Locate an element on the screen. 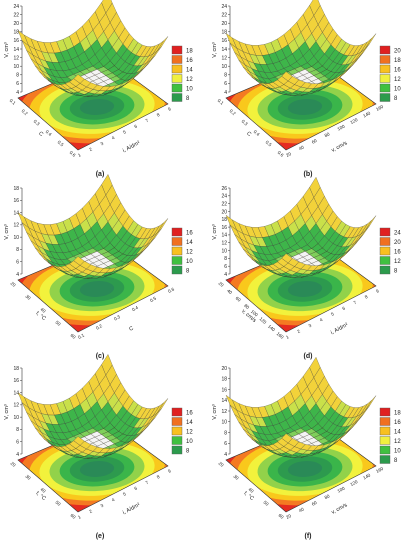 This screenshot has height=550, width=417. x-tick-label: 4 is located at coordinates (321, 320).